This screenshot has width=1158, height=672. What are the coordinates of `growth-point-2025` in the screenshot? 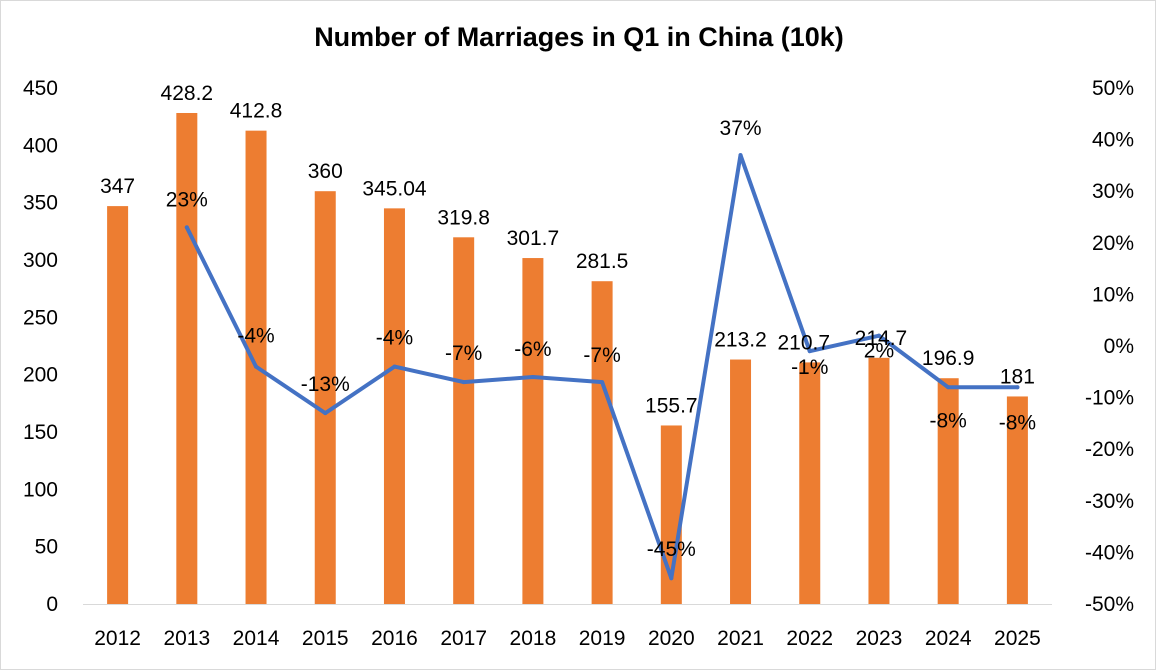 It's located at (1017, 387).